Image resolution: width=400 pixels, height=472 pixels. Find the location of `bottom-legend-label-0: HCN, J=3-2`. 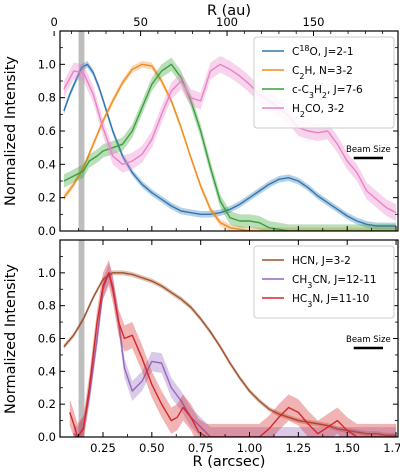

bottom-legend-label-0: HCN, J=3-2 is located at coordinates (321, 261).